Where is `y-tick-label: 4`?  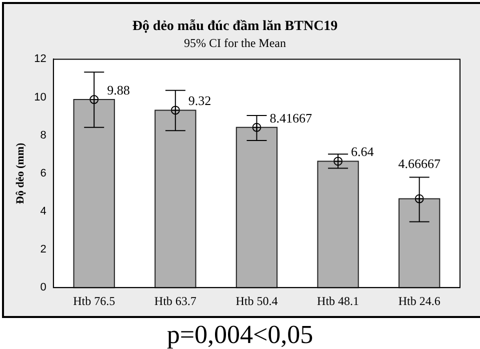
y-tick-label: 4 is located at coordinates (43, 212).